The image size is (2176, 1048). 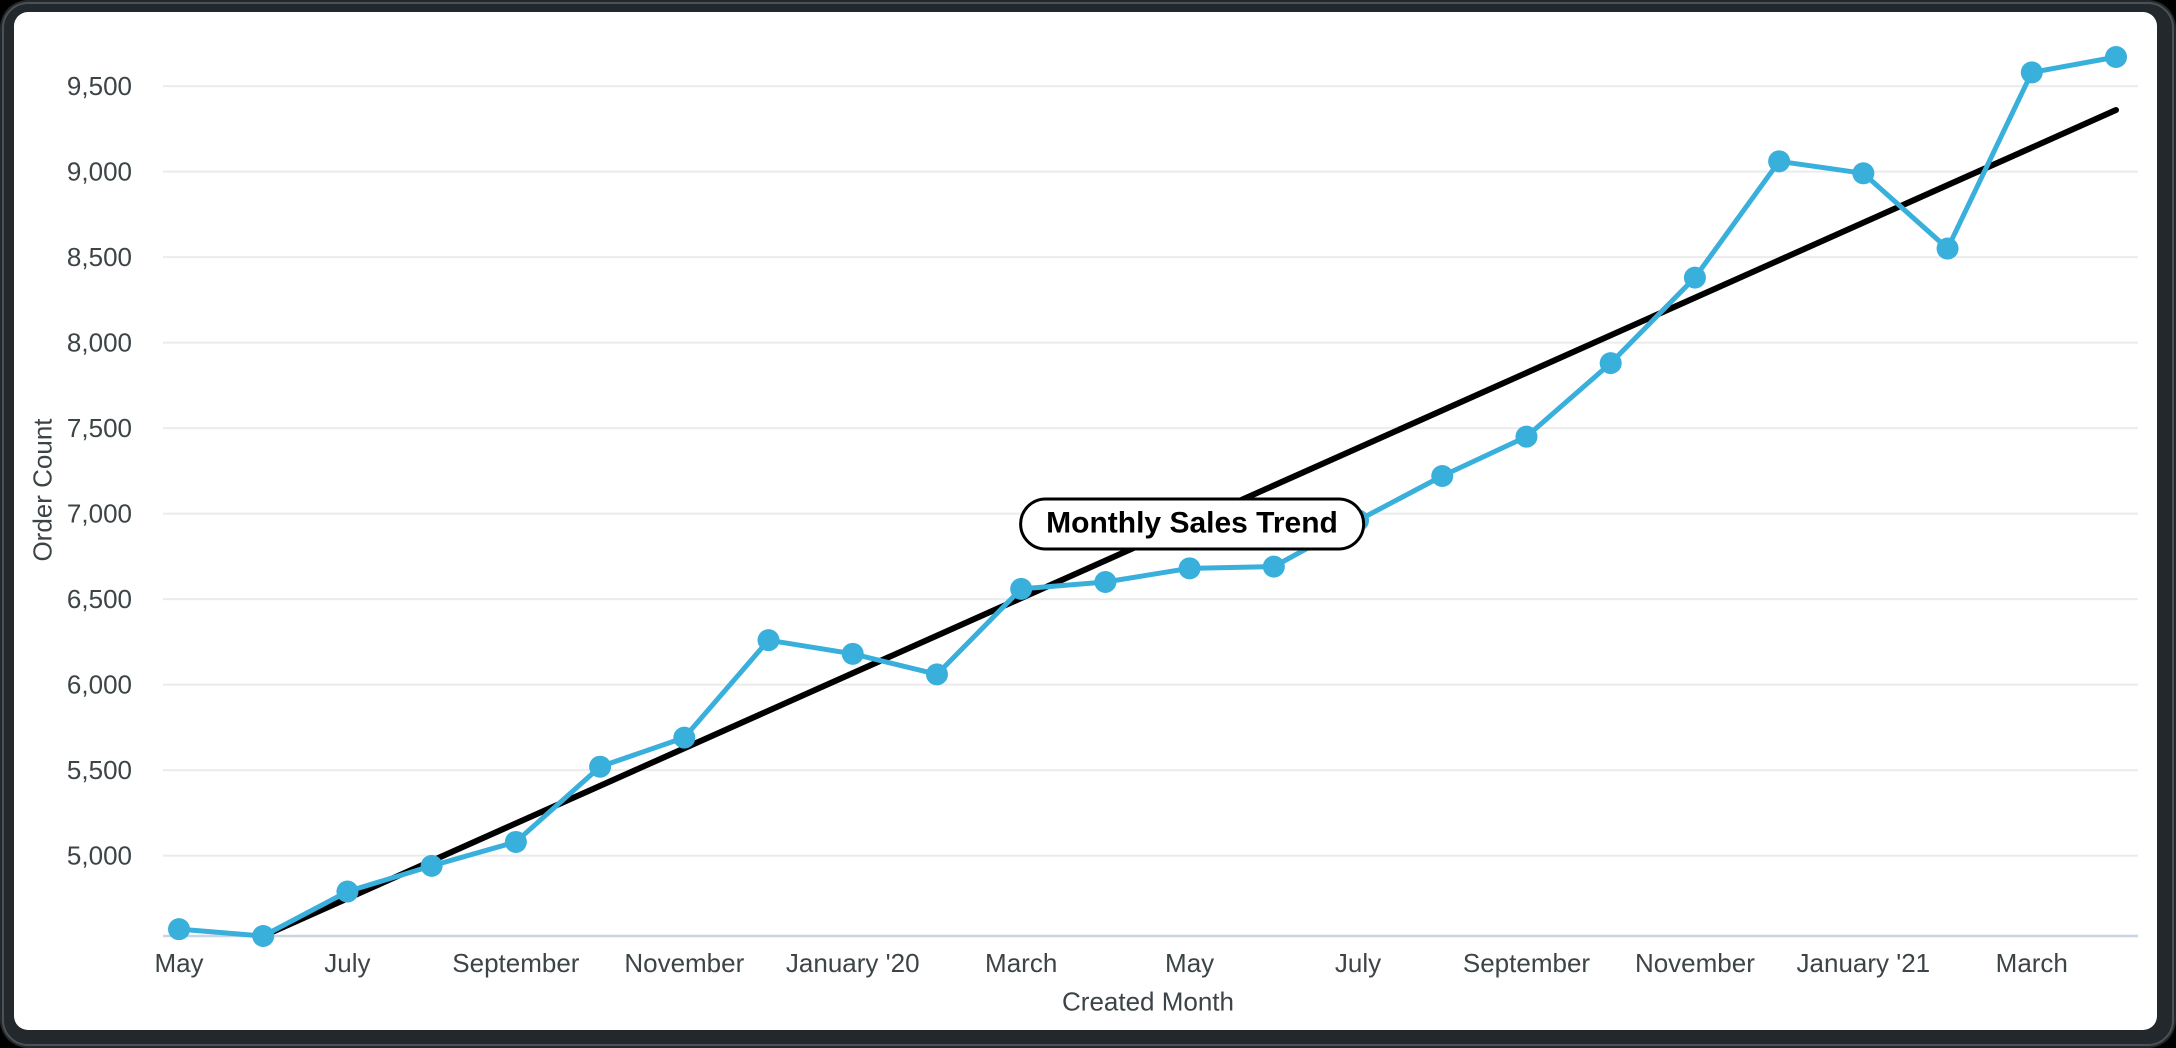 What do you see at coordinates (853, 963) in the screenshot?
I see `x-tick-label: January '20` at bounding box center [853, 963].